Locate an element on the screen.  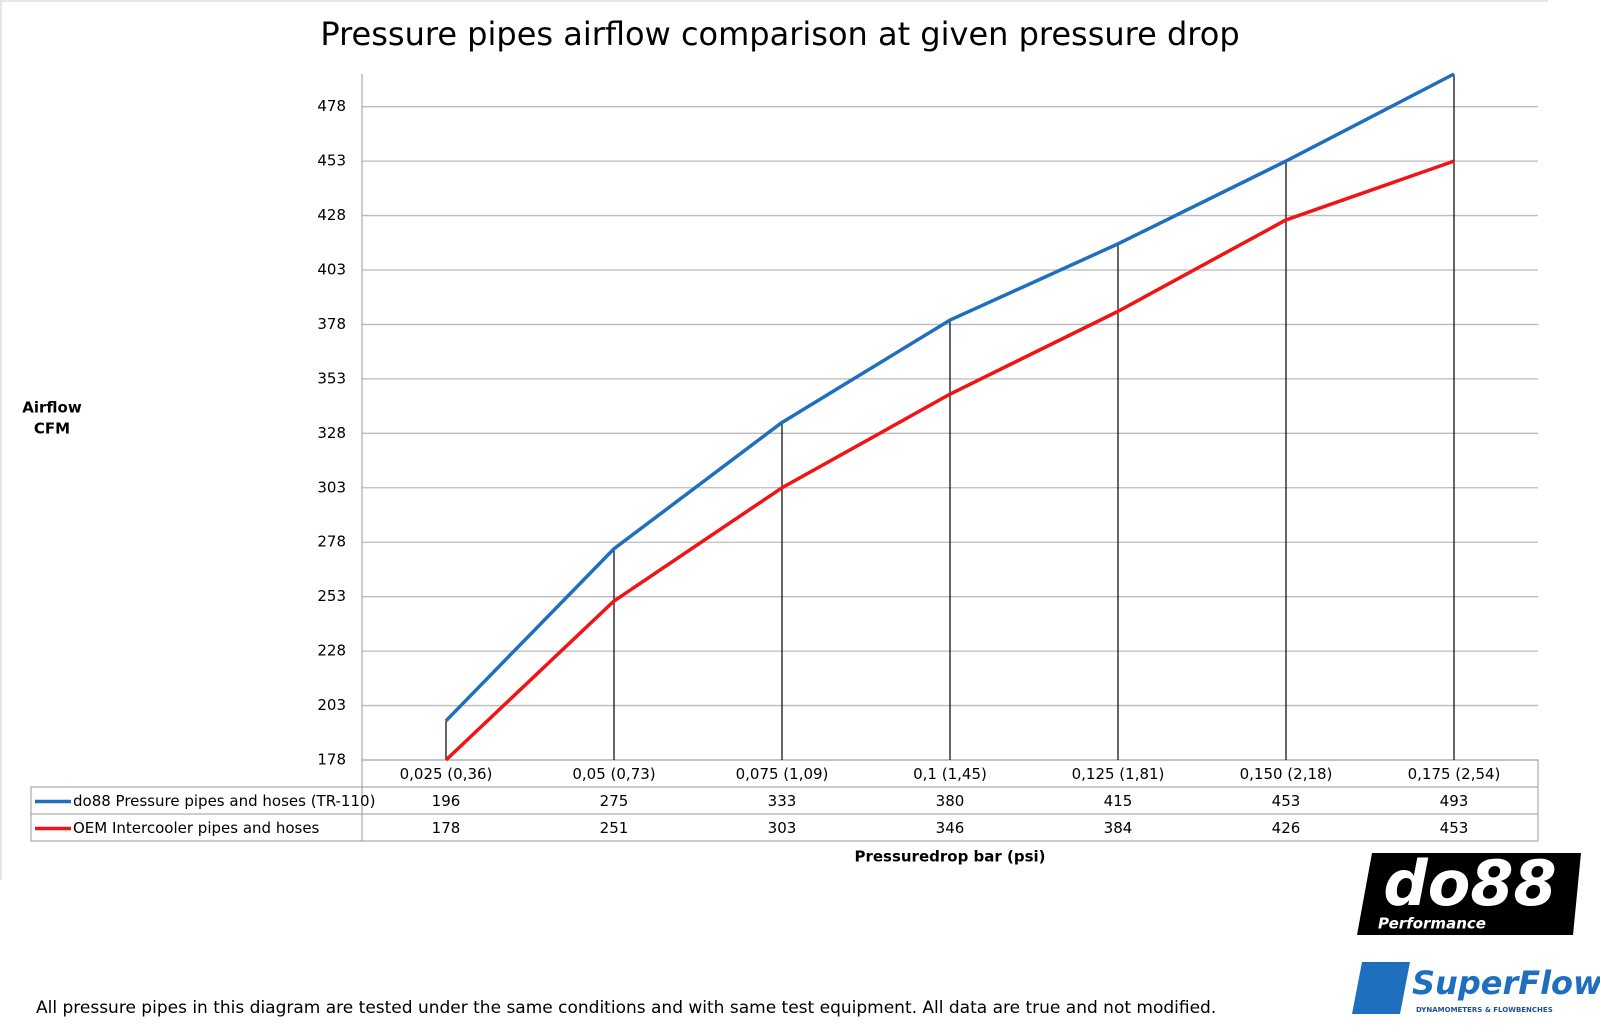
table-value: 415 is located at coordinates (1118, 801).